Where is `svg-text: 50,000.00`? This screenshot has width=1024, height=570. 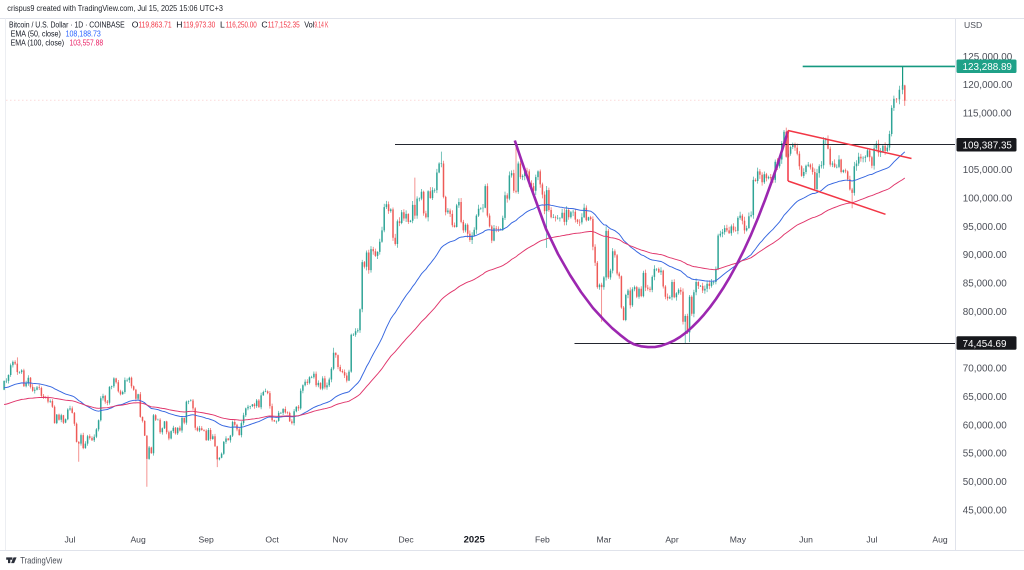 svg-text: 50,000.00 is located at coordinates (985, 482).